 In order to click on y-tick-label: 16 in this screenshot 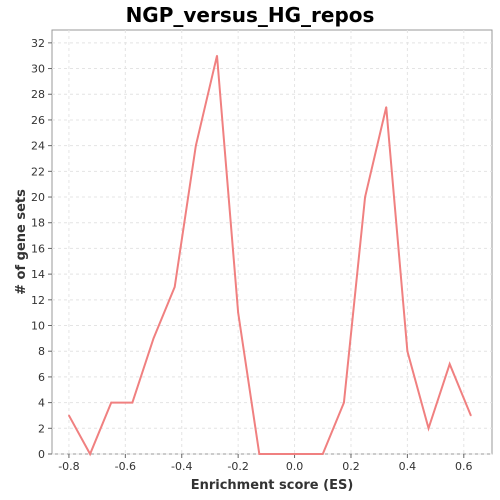, I will do `click(38, 248)`.